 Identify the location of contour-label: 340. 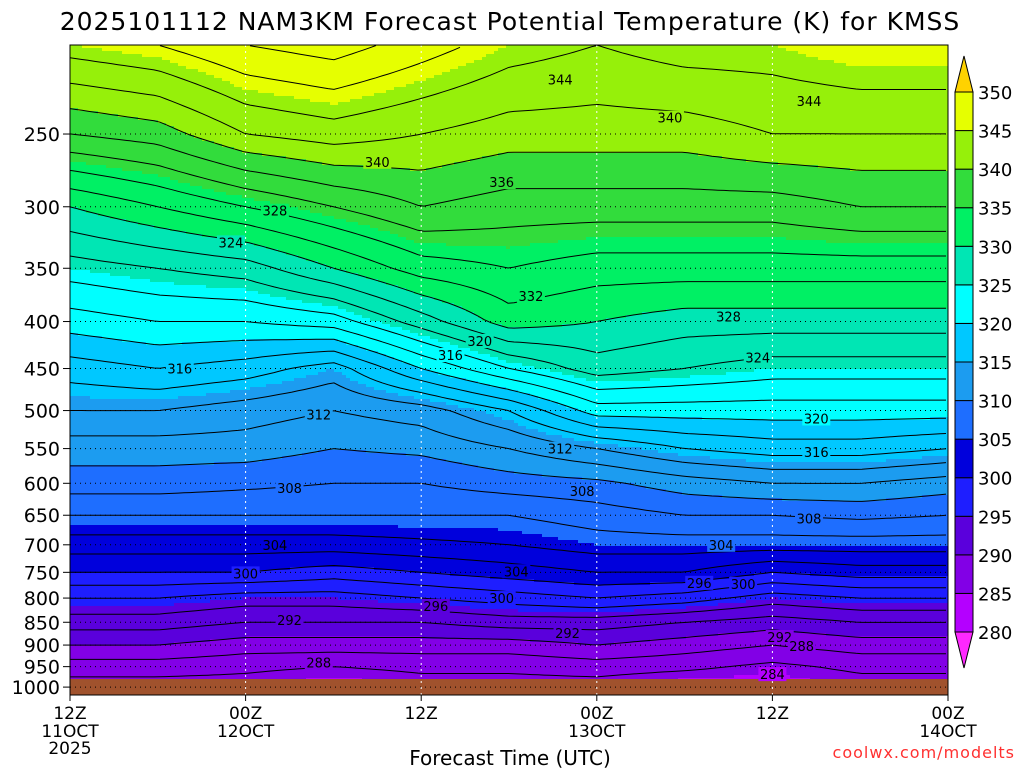
(670, 119).